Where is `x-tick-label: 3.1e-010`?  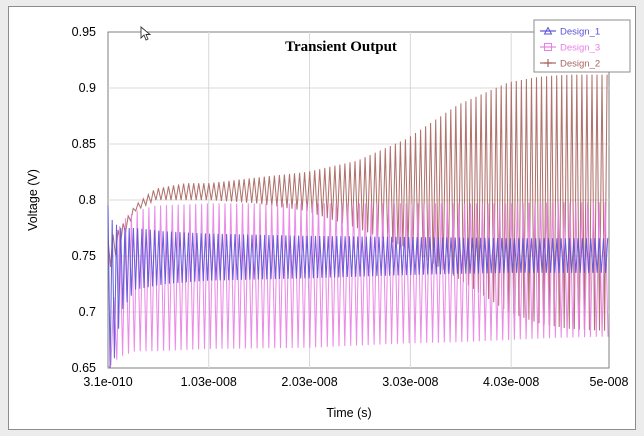
x-tick-label: 3.1e-010 is located at coordinates (107, 382).